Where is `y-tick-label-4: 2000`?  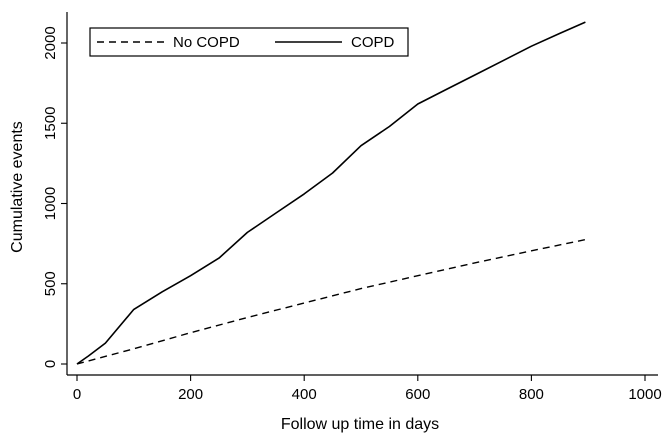
y-tick-label-4: 2000 is located at coordinates (50, 42).